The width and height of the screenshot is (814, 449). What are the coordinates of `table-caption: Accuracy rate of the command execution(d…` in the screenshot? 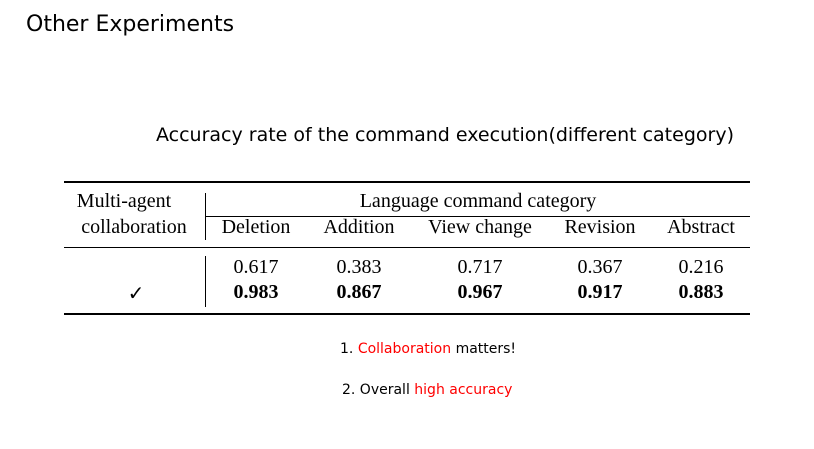 It's located at (445, 135).